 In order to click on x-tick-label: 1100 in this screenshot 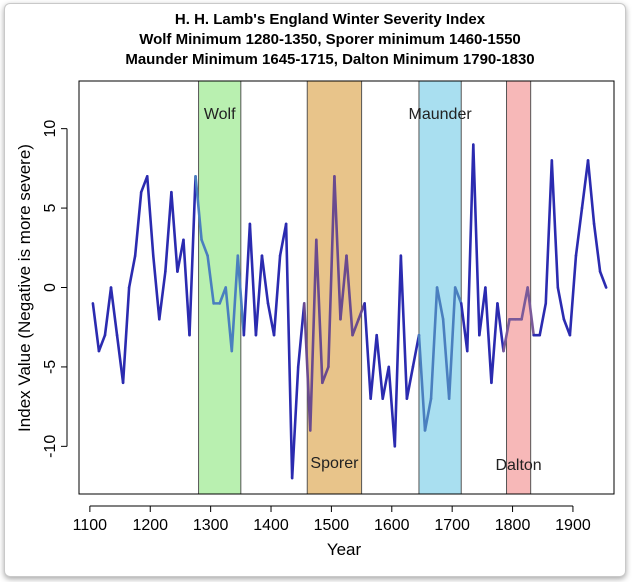, I will do `click(90, 525)`.